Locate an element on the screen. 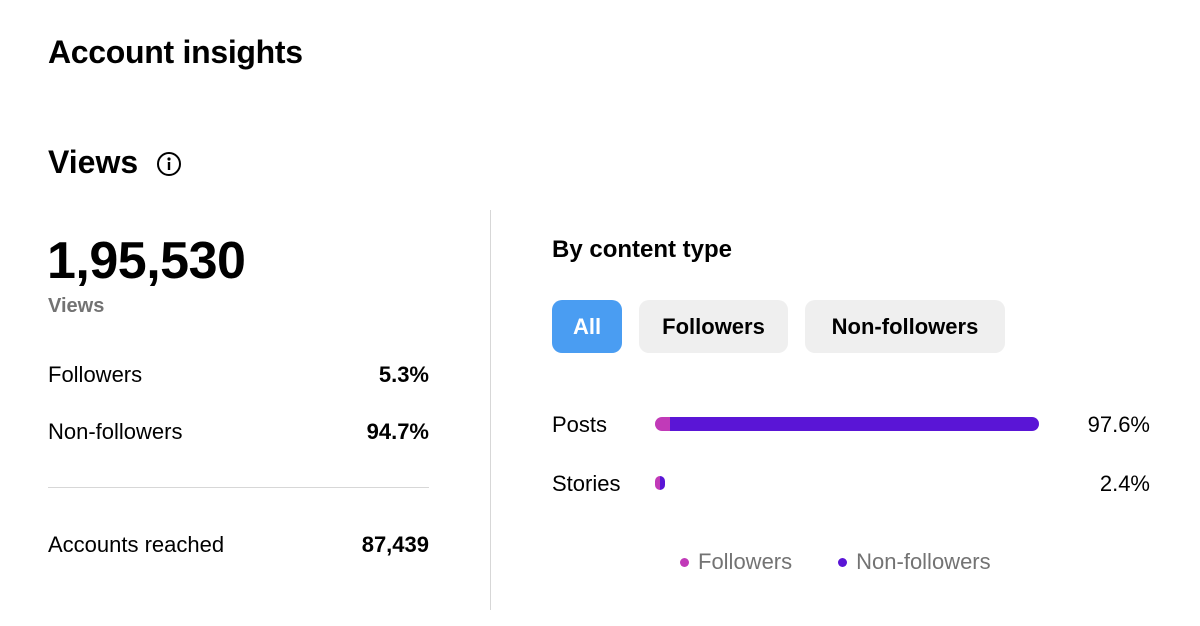  legend-dot-followers is located at coordinates (684, 562).